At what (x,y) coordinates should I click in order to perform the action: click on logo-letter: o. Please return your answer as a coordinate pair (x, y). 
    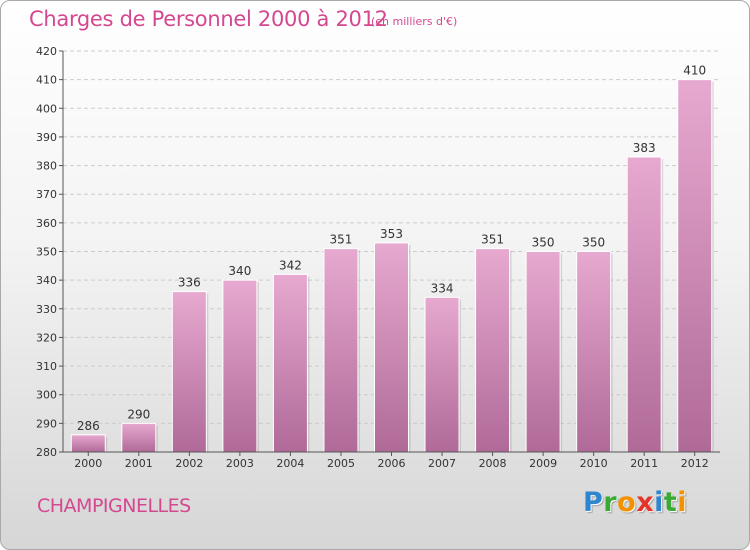
    Looking at the image, I should click on (627, 502).